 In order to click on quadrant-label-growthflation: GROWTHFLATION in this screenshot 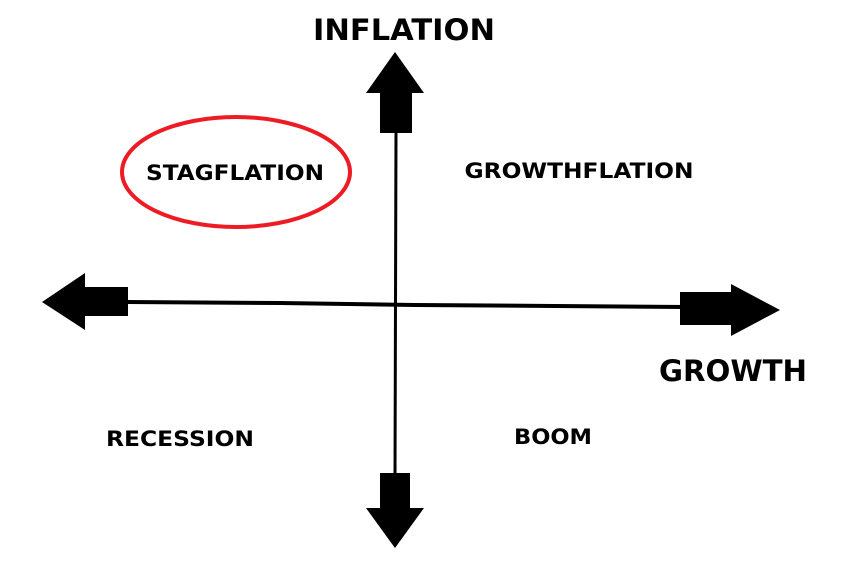, I will do `click(579, 171)`.